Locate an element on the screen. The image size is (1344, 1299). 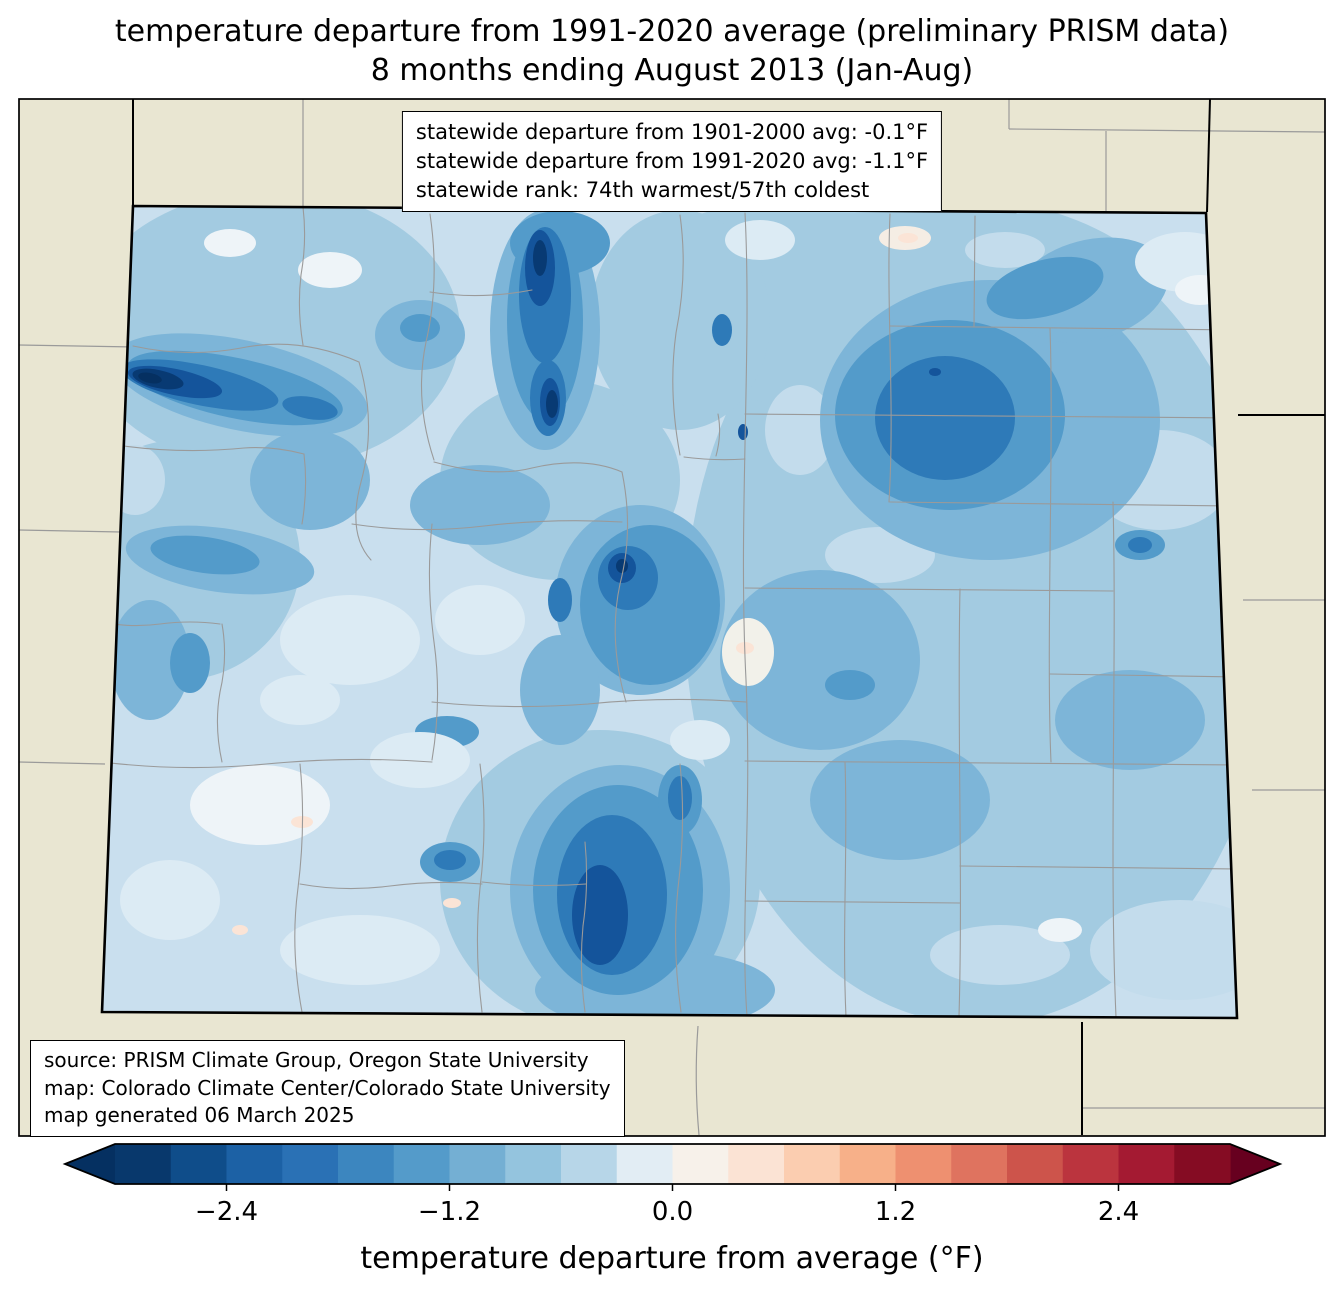
title-line-2: 8 months ending August 2013 (Jan-Aug) is located at coordinates (672, 70).